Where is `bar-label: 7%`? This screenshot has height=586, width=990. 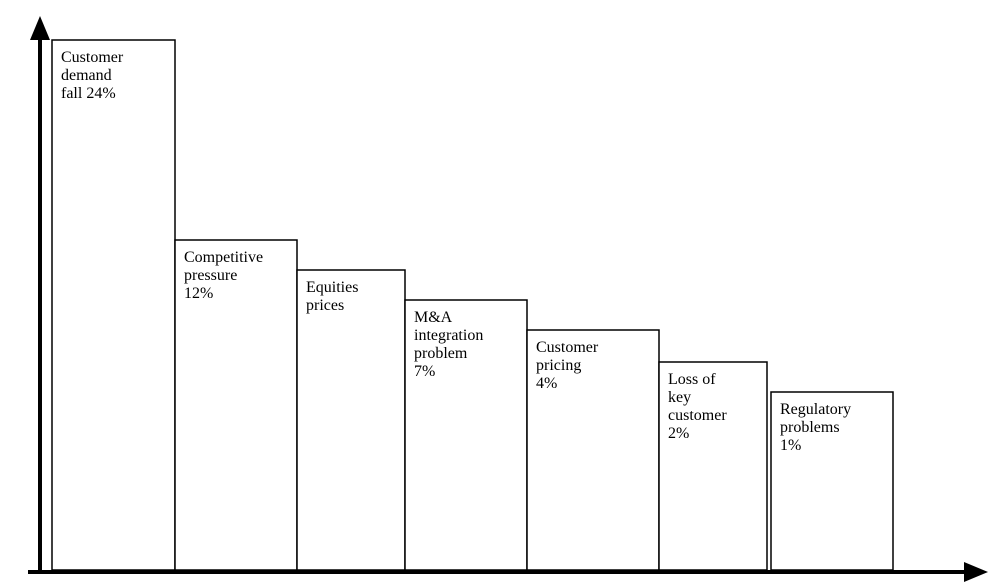 bar-label: 7% is located at coordinates (424, 371).